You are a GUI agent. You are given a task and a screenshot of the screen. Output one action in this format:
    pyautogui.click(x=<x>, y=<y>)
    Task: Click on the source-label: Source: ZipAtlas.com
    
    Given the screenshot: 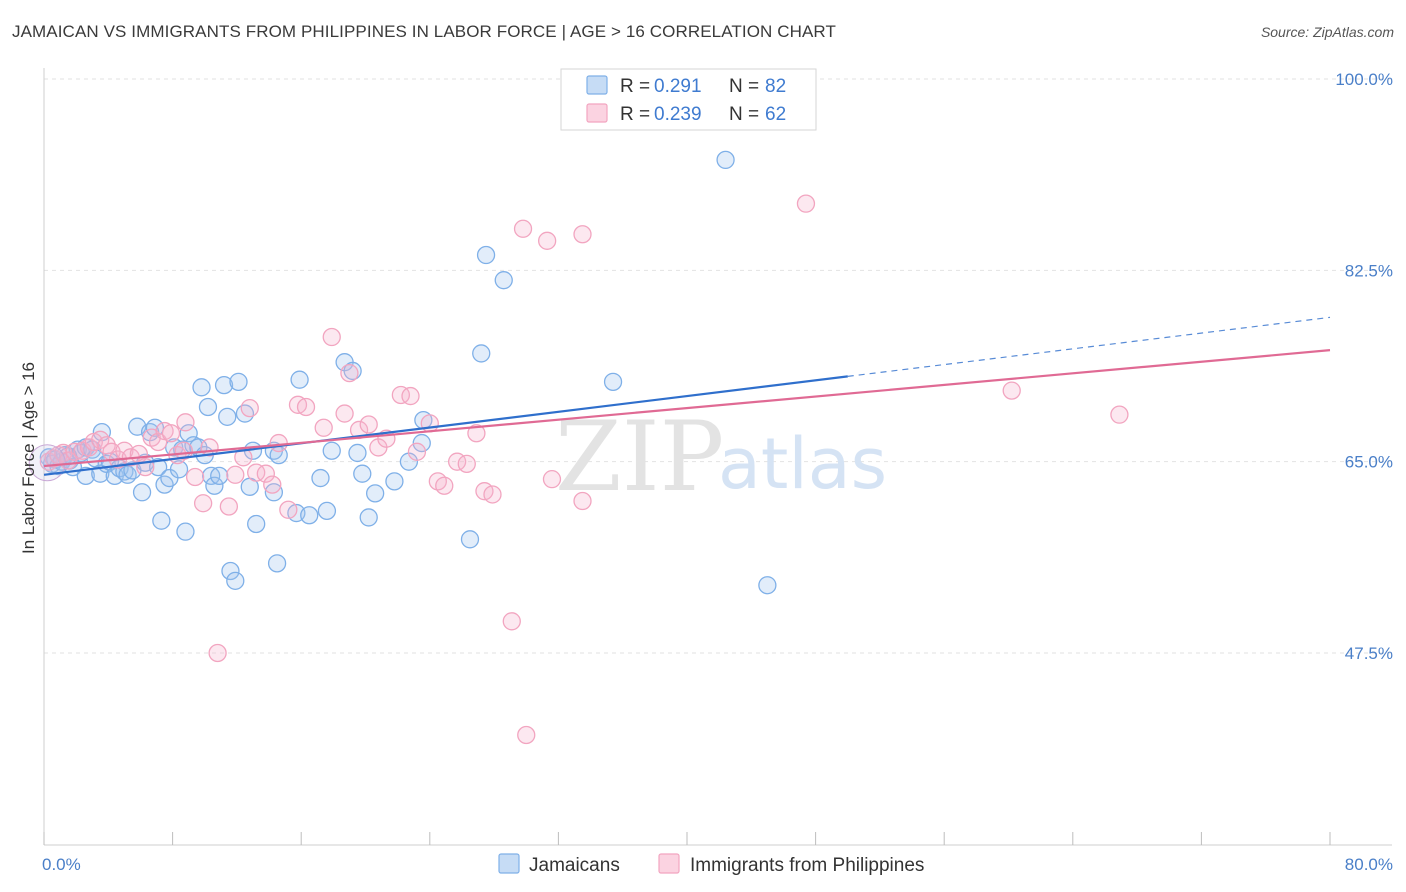 What is the action you would take?
    pyautogui.click(x=1327, y=32)
    